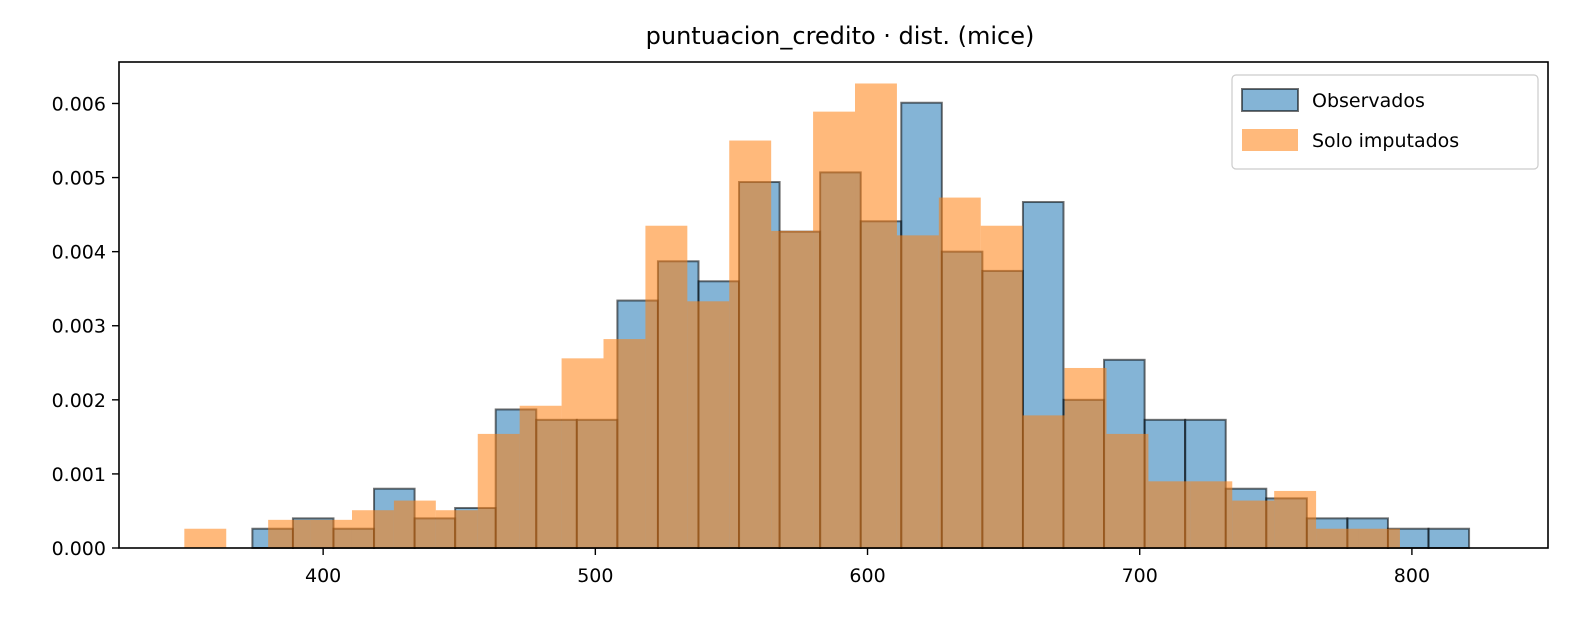  What do you see at coordinates (79, 104) in the screenshot?
I see `y-tick-label: 0.006` at bounding box center [79, 104].